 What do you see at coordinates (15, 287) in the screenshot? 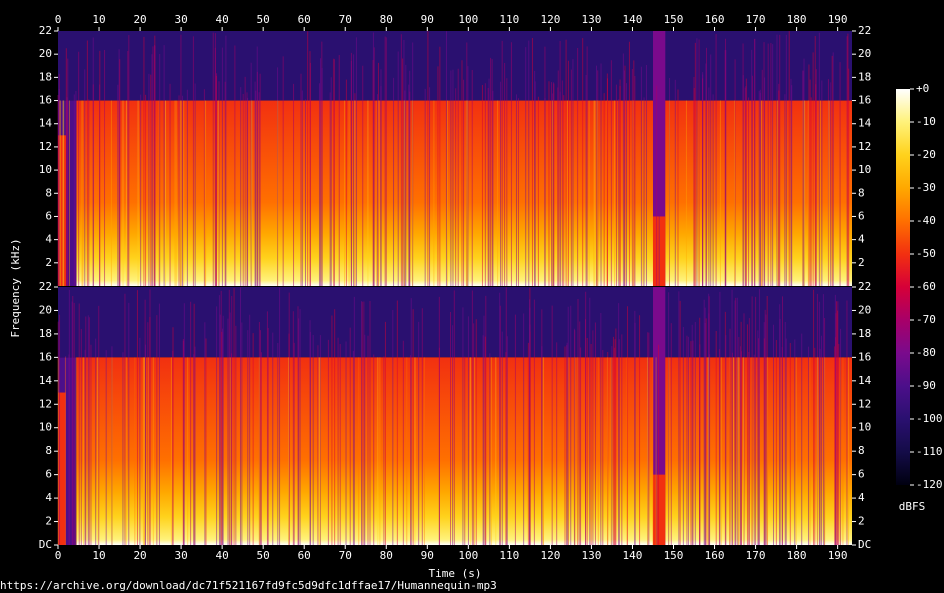
I see `y-axis-label: Frequency (kHz)` at bounding box center [15, 287].